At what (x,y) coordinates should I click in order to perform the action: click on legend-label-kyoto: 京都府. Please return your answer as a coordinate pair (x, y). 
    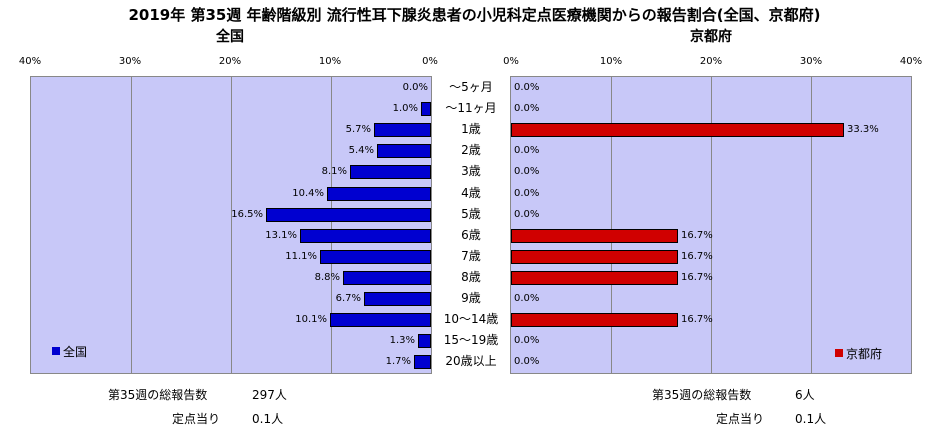
    Looking at the image, I should click on (864, 354).